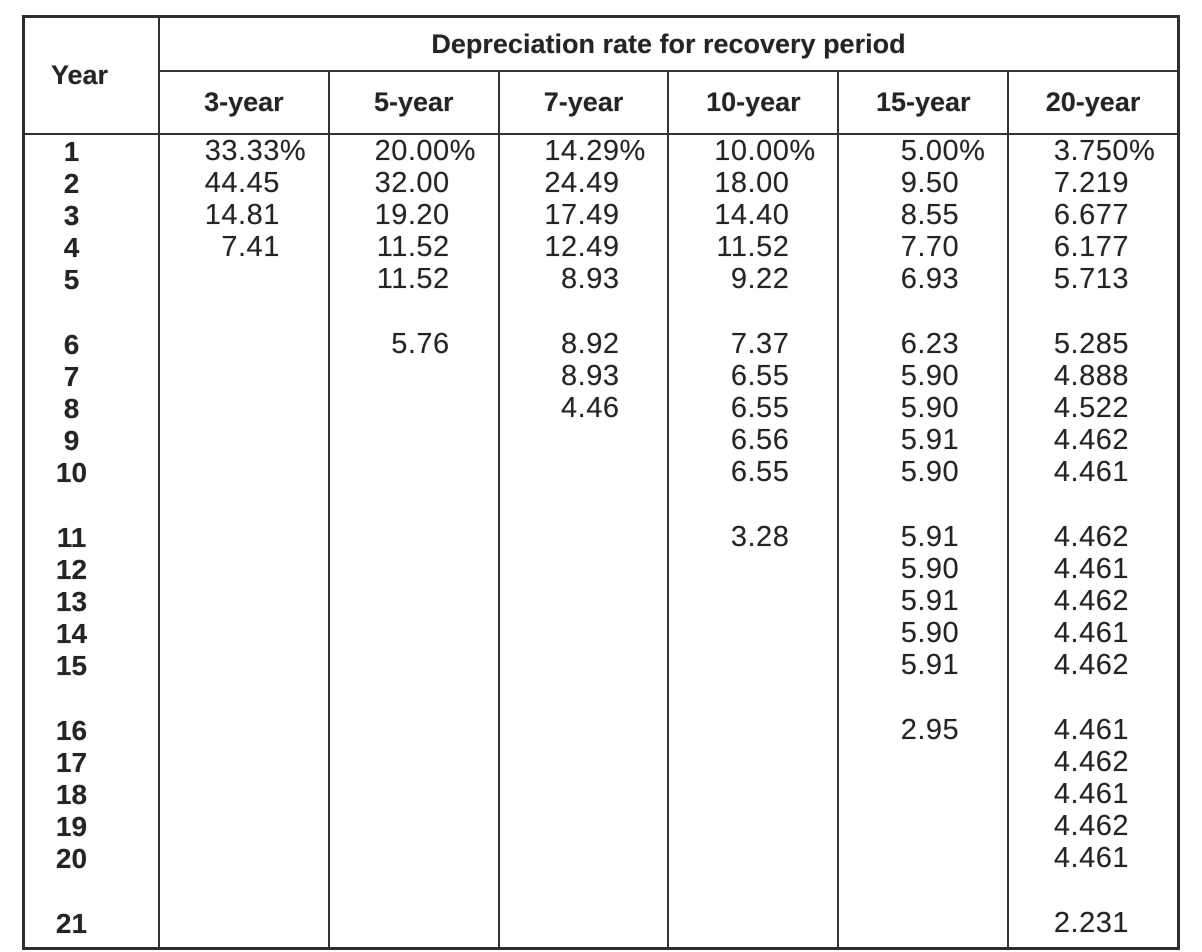 This screenshot has width=1202, height=952. I want to click on rate-cell: 4.522, so click(1092, 408).